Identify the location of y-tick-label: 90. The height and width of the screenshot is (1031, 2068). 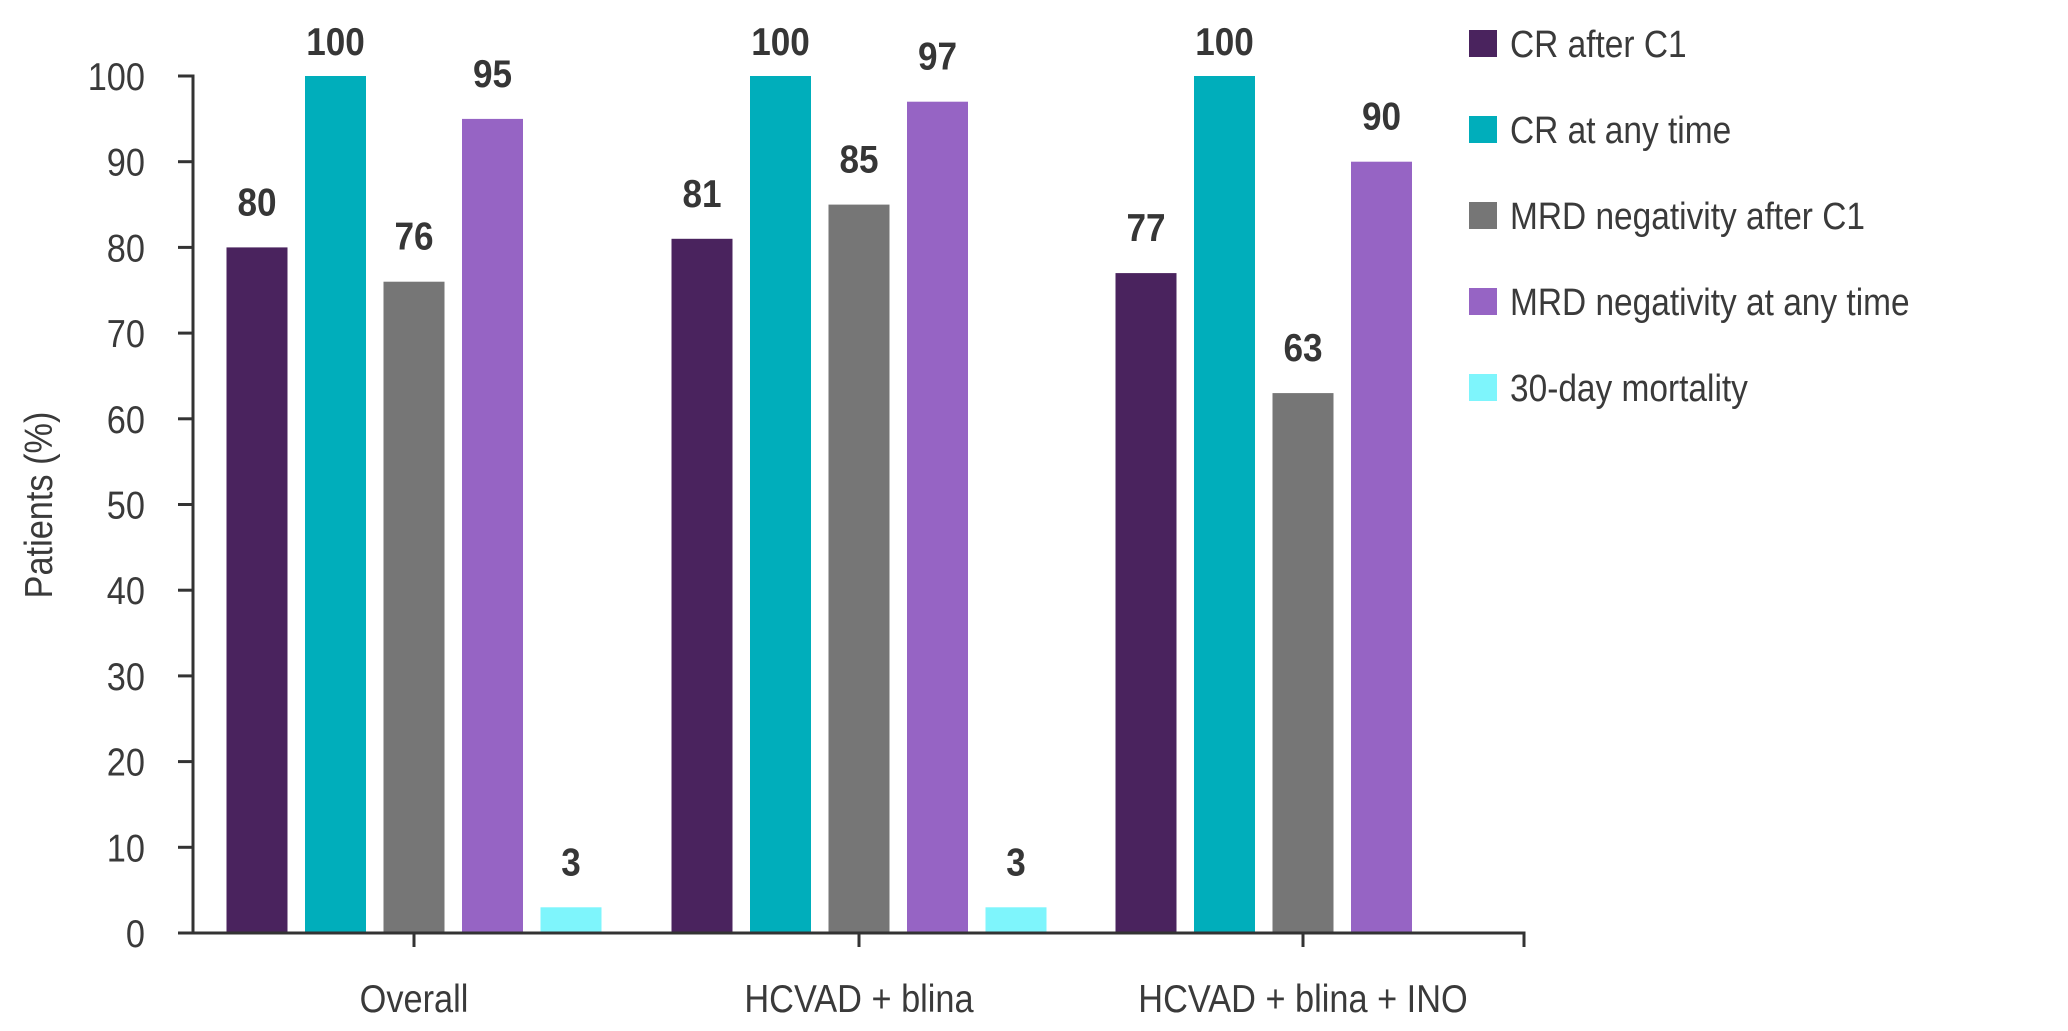
(126, 163).